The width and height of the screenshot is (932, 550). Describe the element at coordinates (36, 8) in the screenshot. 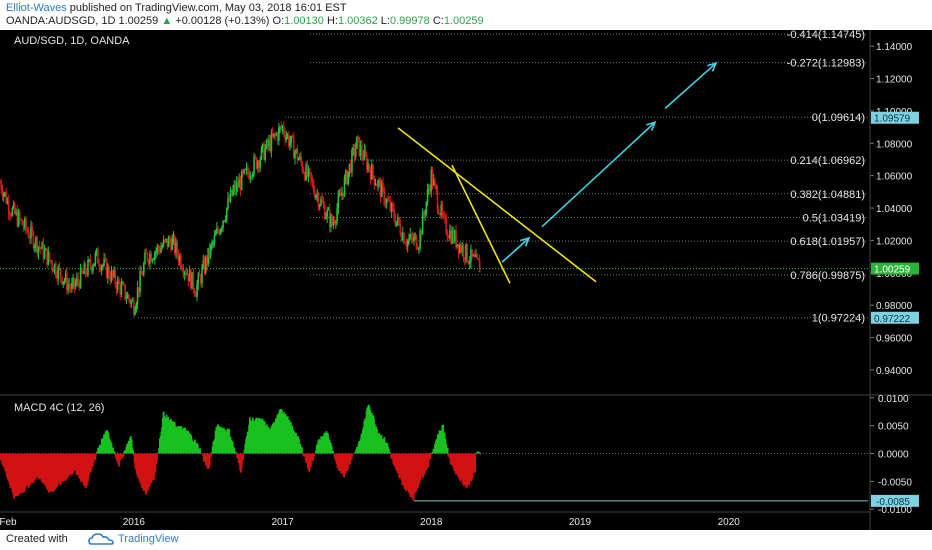

I see `author-link: Elliot-Waves` at that location.